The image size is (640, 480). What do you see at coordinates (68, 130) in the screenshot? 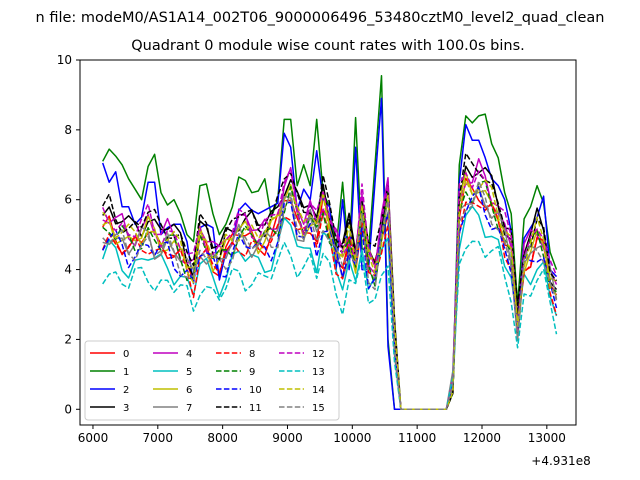
I see `y-tick-label: 8` at bounding box center [68, 130].